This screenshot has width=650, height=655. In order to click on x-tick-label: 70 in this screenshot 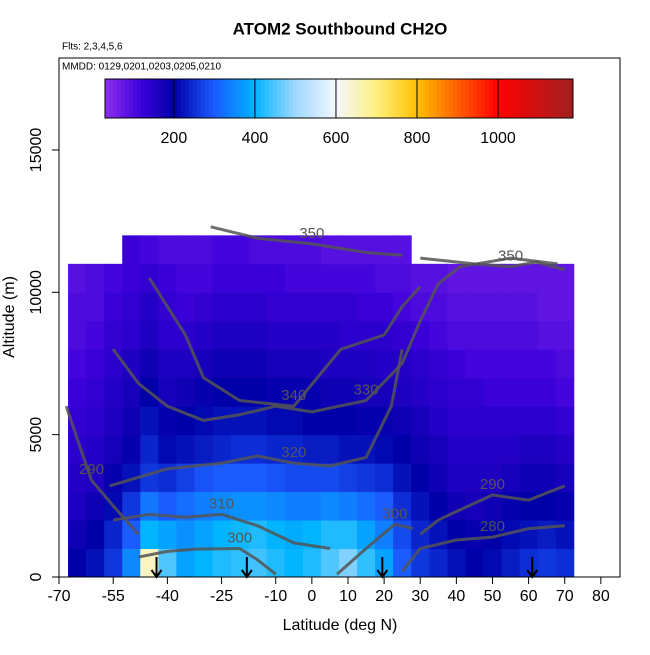, I will do `click(565, 596)`.